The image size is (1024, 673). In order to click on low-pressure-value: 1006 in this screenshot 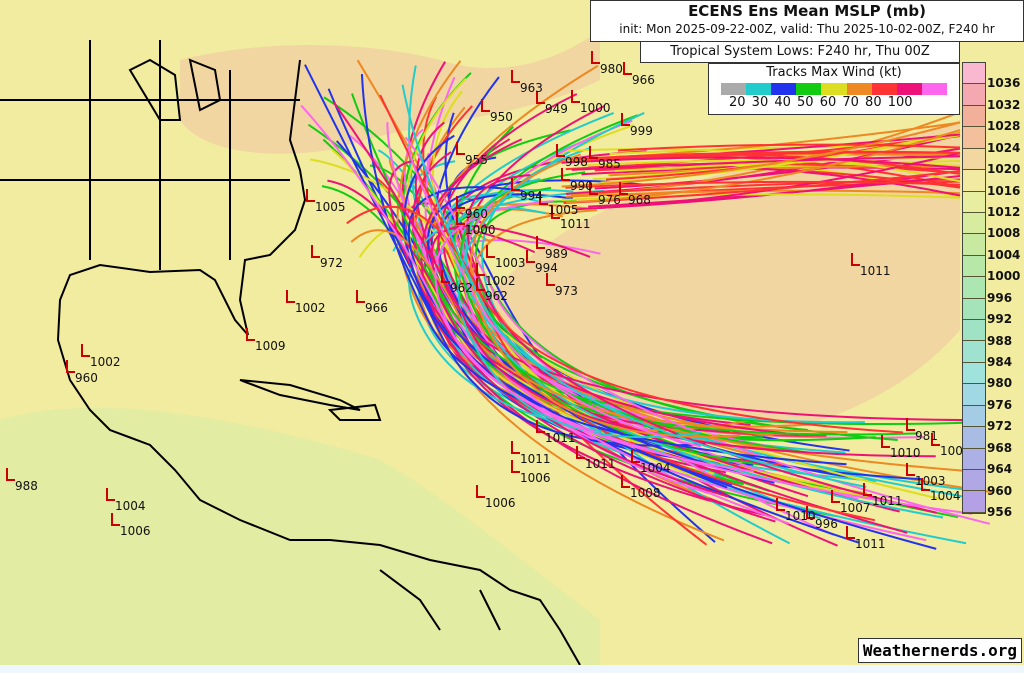, I will do `click(500, 503)`.